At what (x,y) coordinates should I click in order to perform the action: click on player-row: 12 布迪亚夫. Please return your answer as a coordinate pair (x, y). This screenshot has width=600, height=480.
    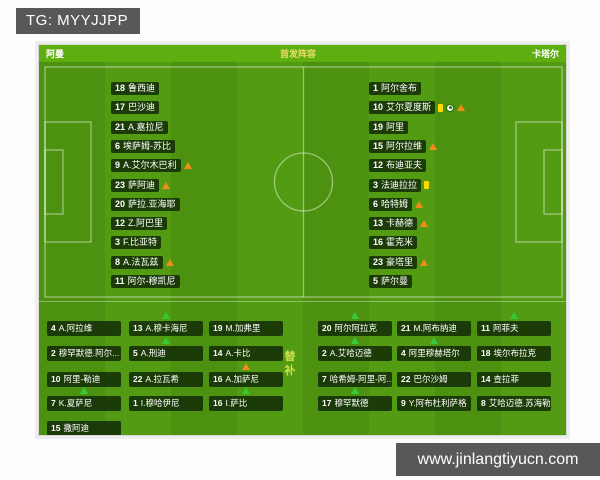
    Looking at the image, I should click on (398, 166).